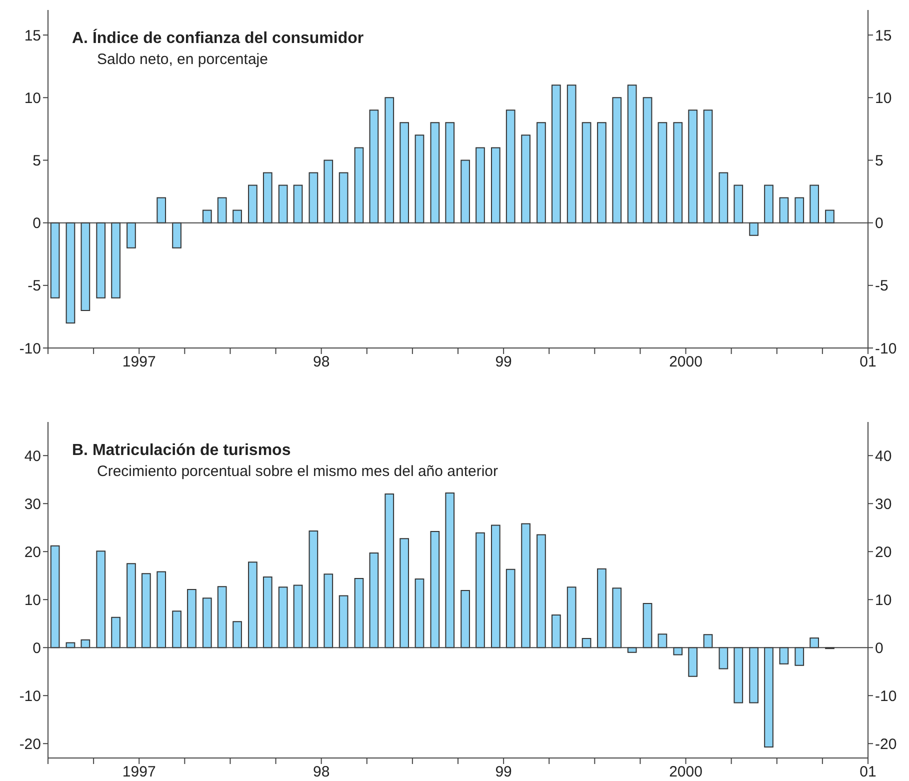 The height and width of the screenshot is (781, 909). Describe the element at coordinates (183, 59) in the screenshot. I see `text: Saldo neto, en porcentaje` at that location.